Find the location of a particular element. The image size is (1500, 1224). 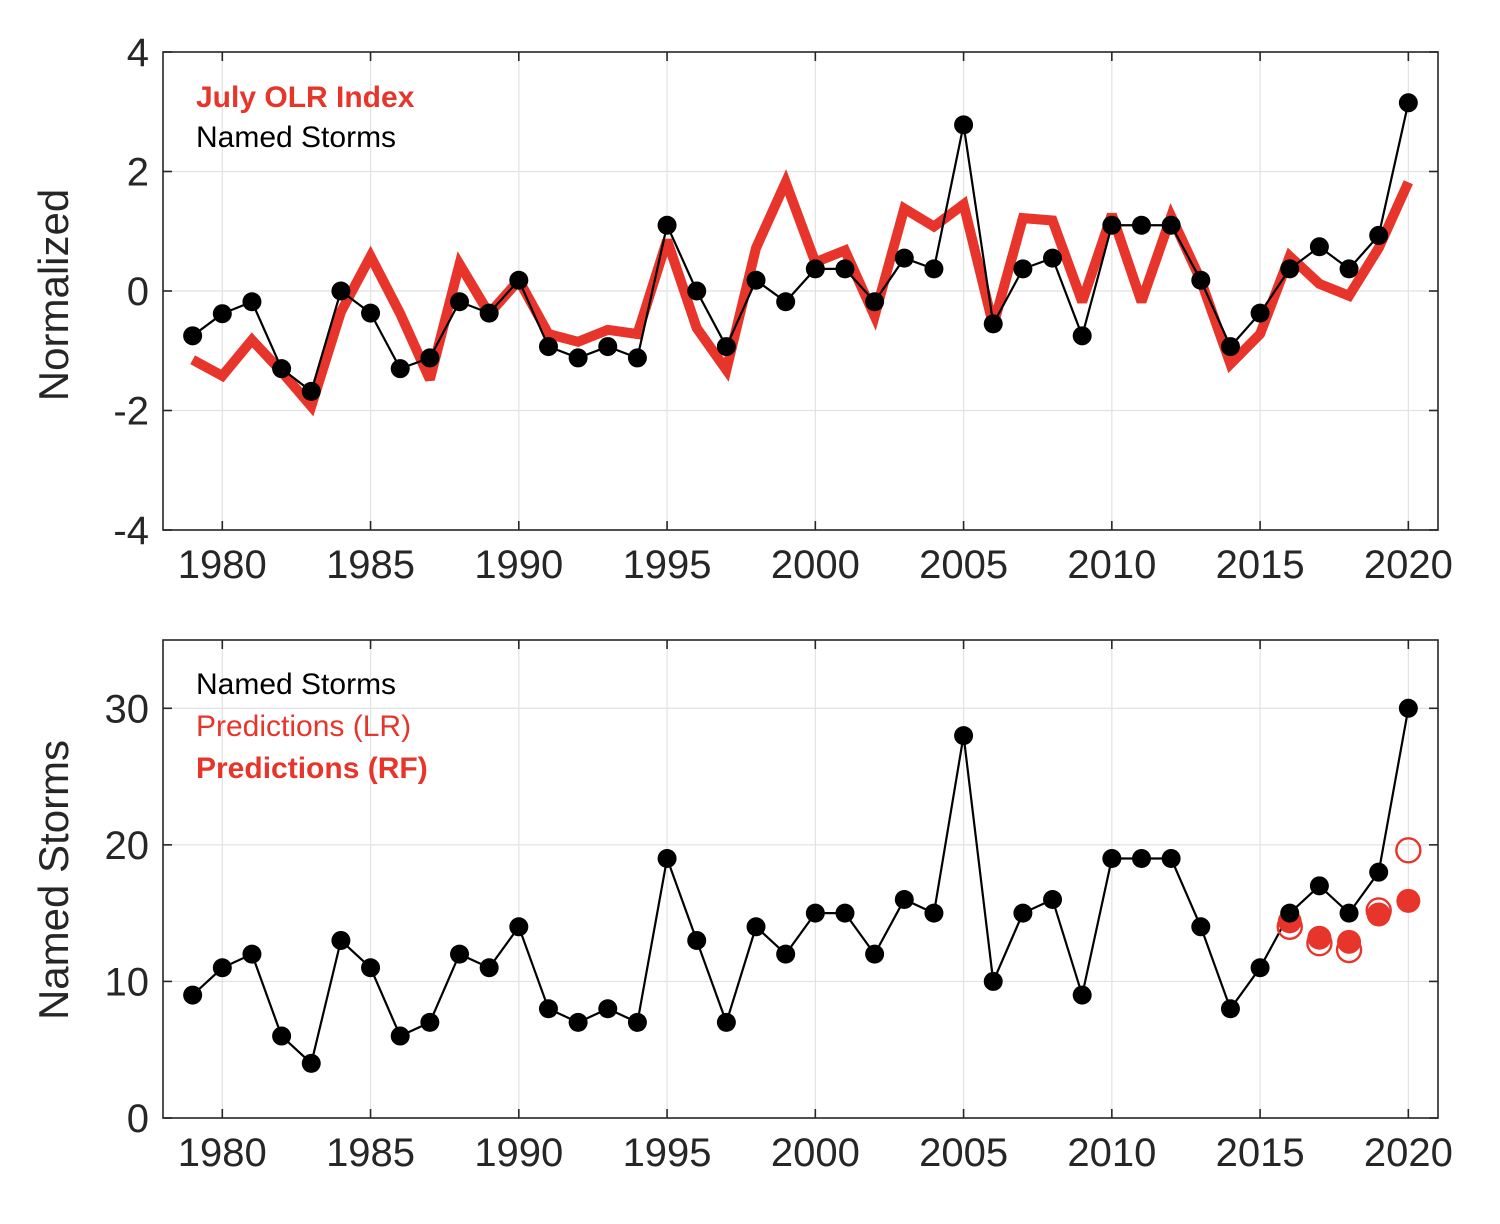

legend-olr-index: July OLR Index is located at coordinates (305, 97).